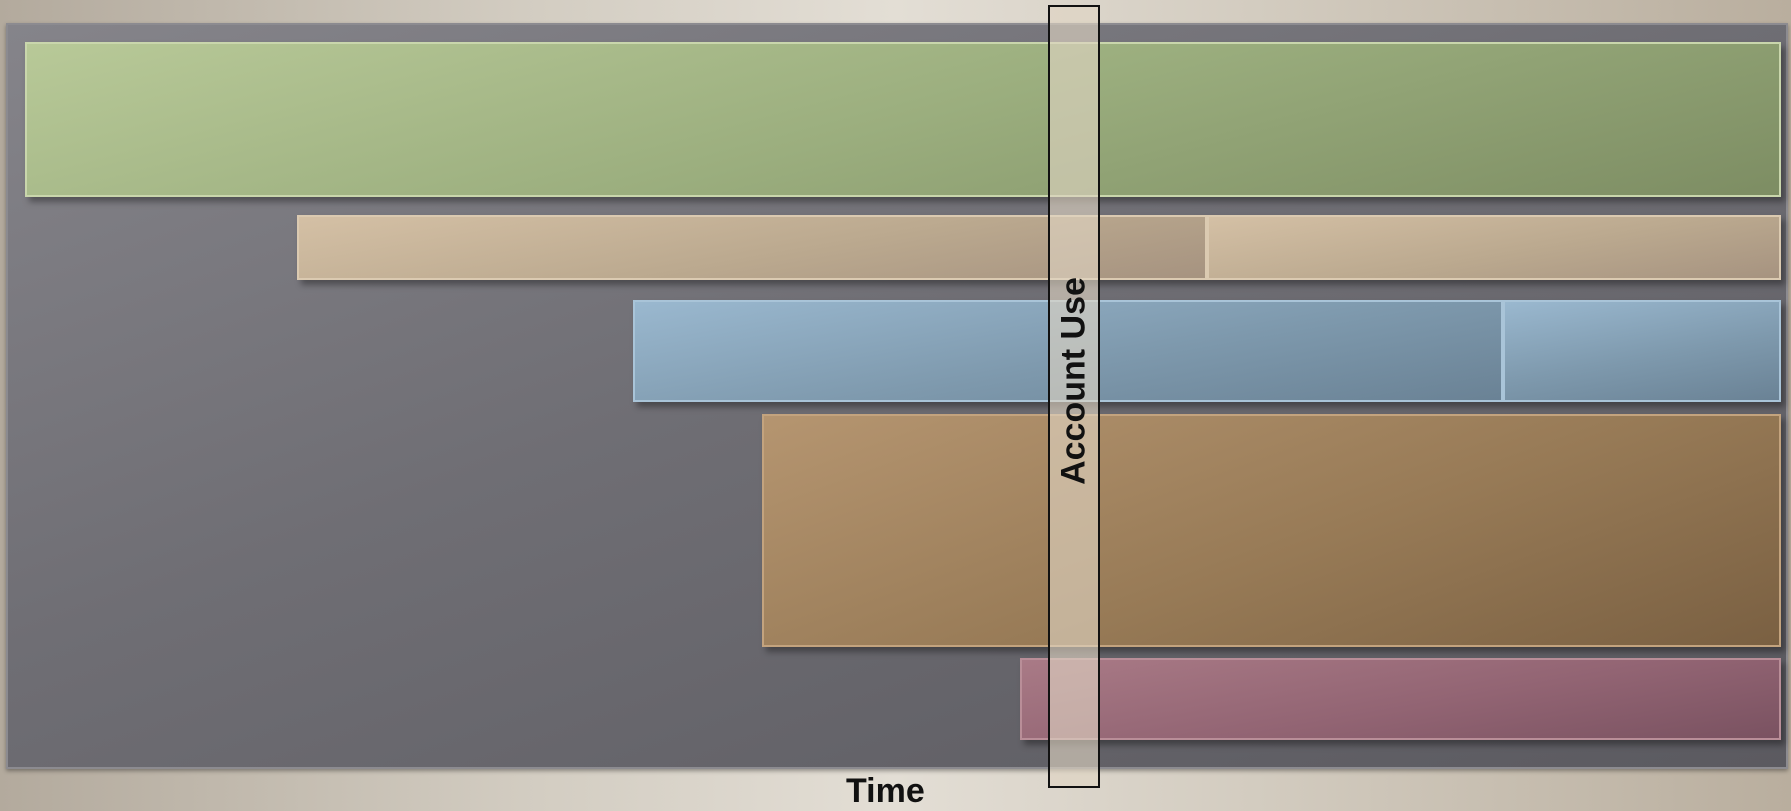 The image size is (1791, 811). I want to click on timeline-bar-blue, so click(1207, 351).